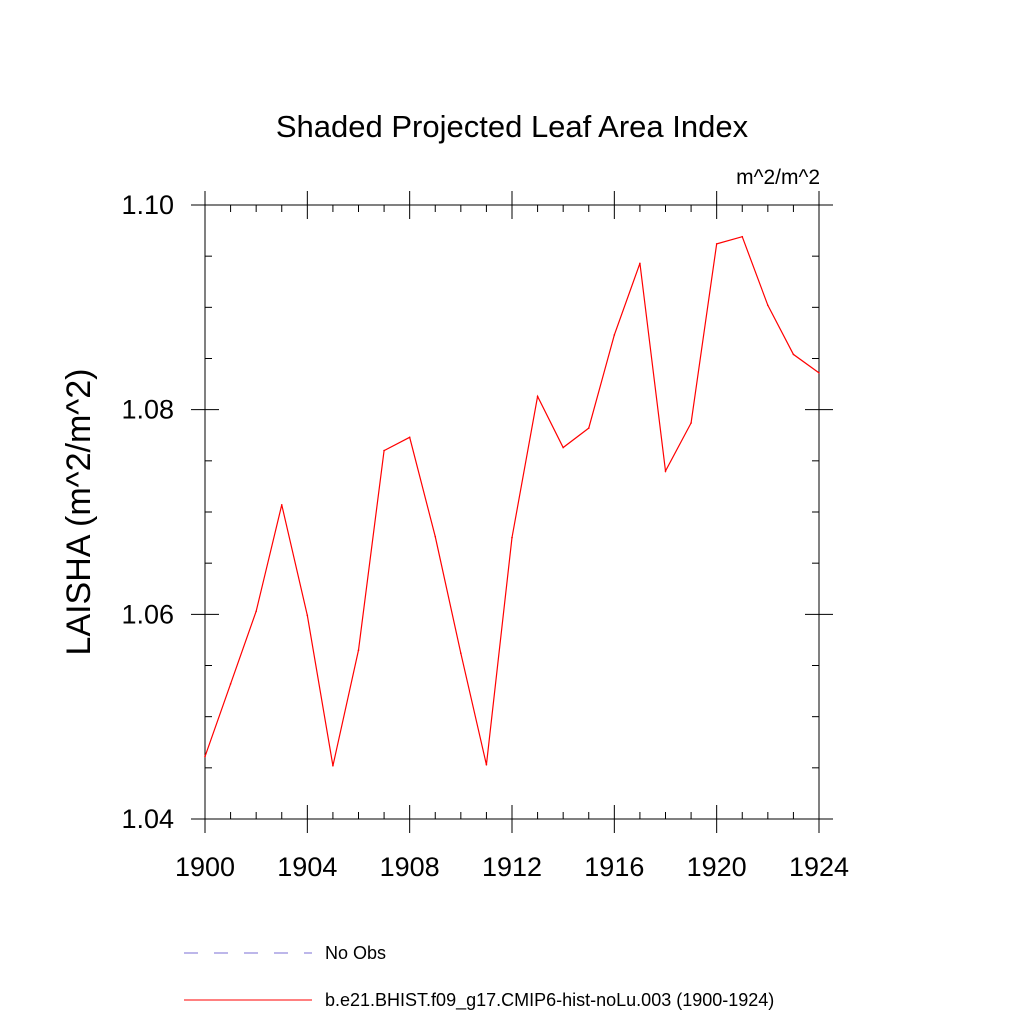 The image size is (1024, 1024). What do you see at coordinates (147, 410) in the screenshot?
I see `y-tick-label: 1.08` at bounding box center [147, 410].